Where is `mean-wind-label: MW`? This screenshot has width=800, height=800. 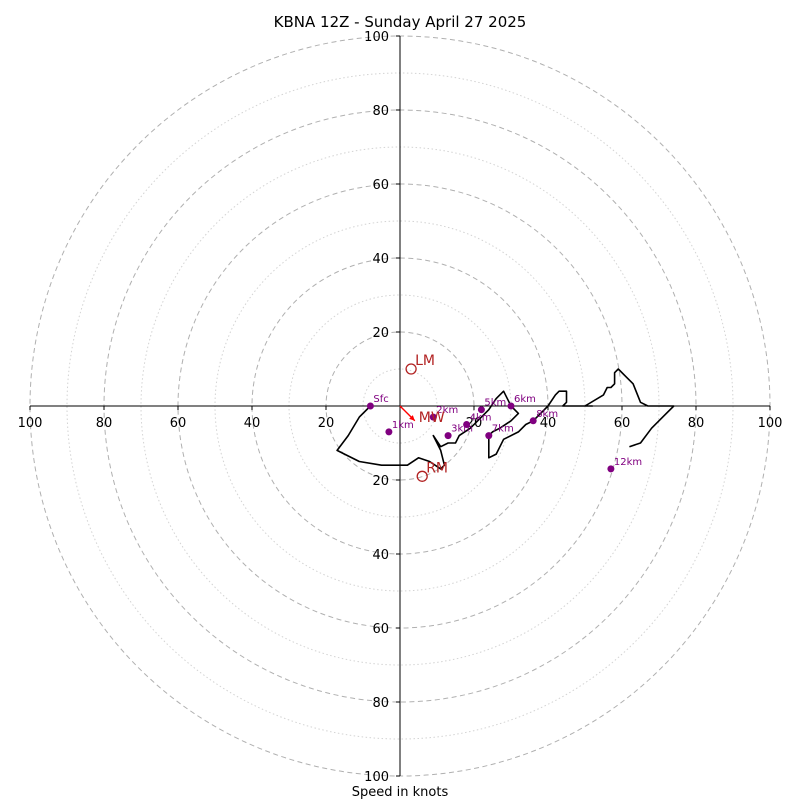 mean-wind-label: MW is located at coordinates (432, 418).